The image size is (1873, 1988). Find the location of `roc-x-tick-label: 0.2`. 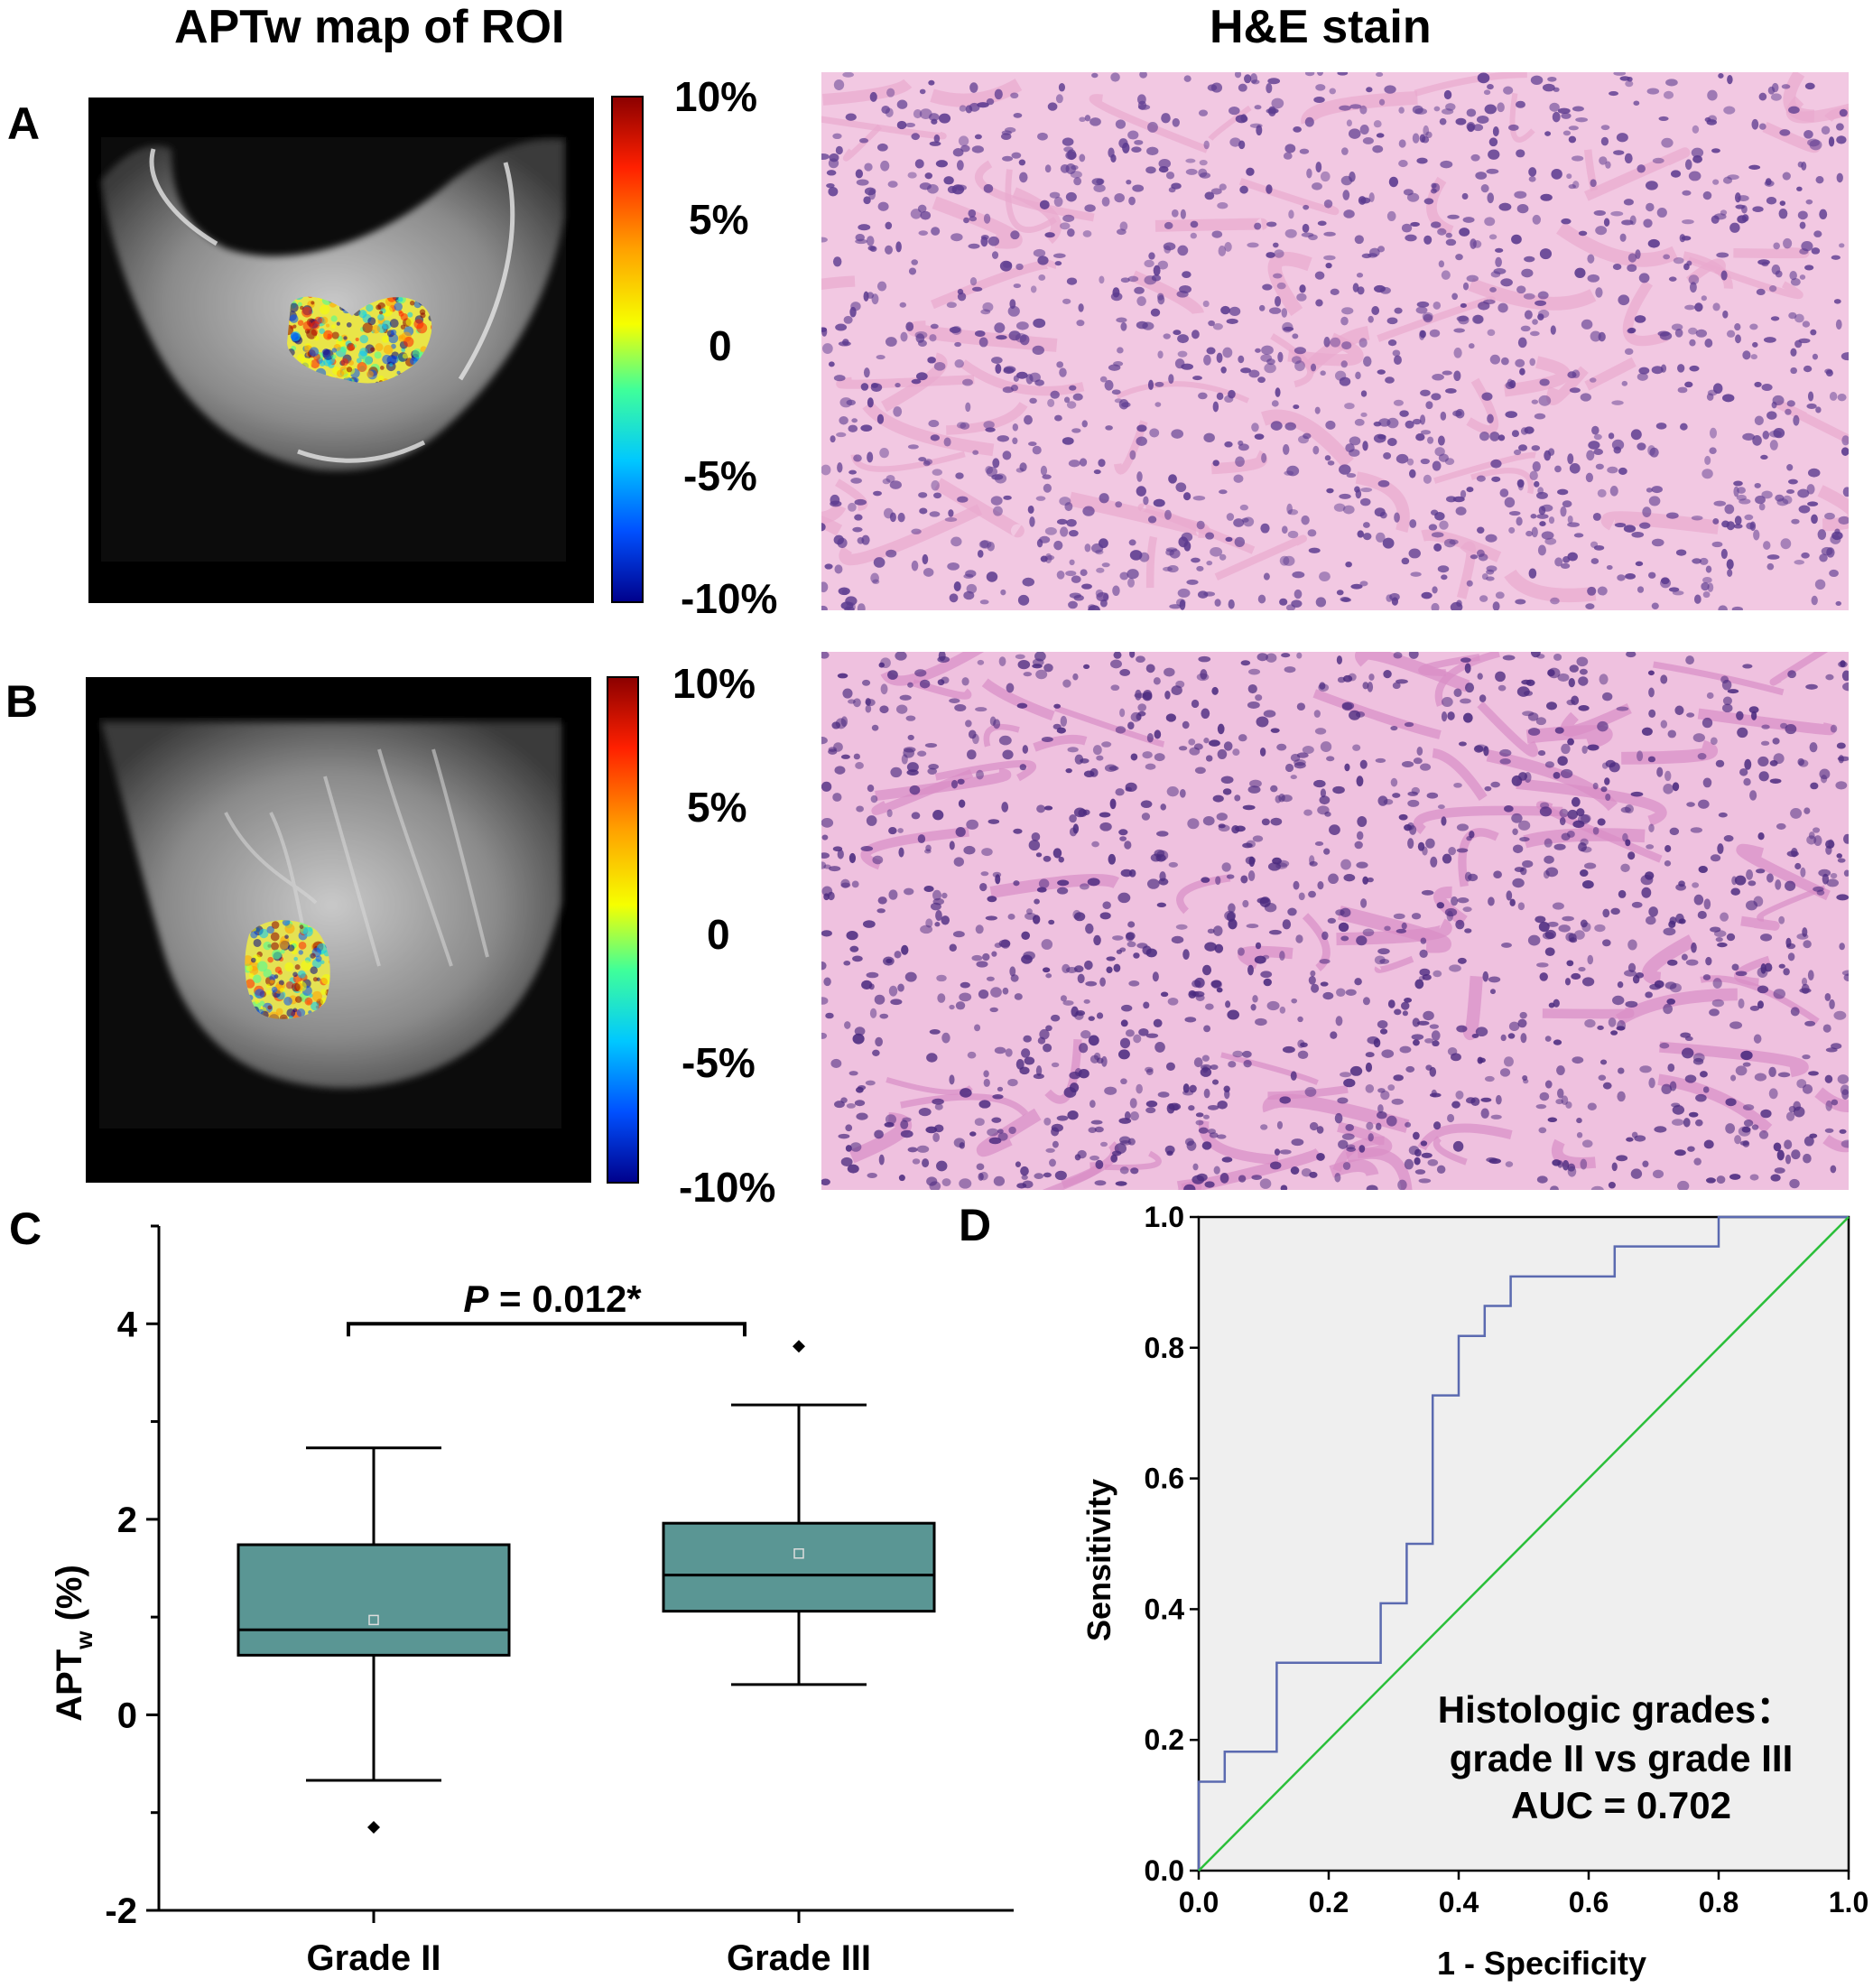

roc-x-tick-label: 0.2 is located at coordinates (1329, 1902).